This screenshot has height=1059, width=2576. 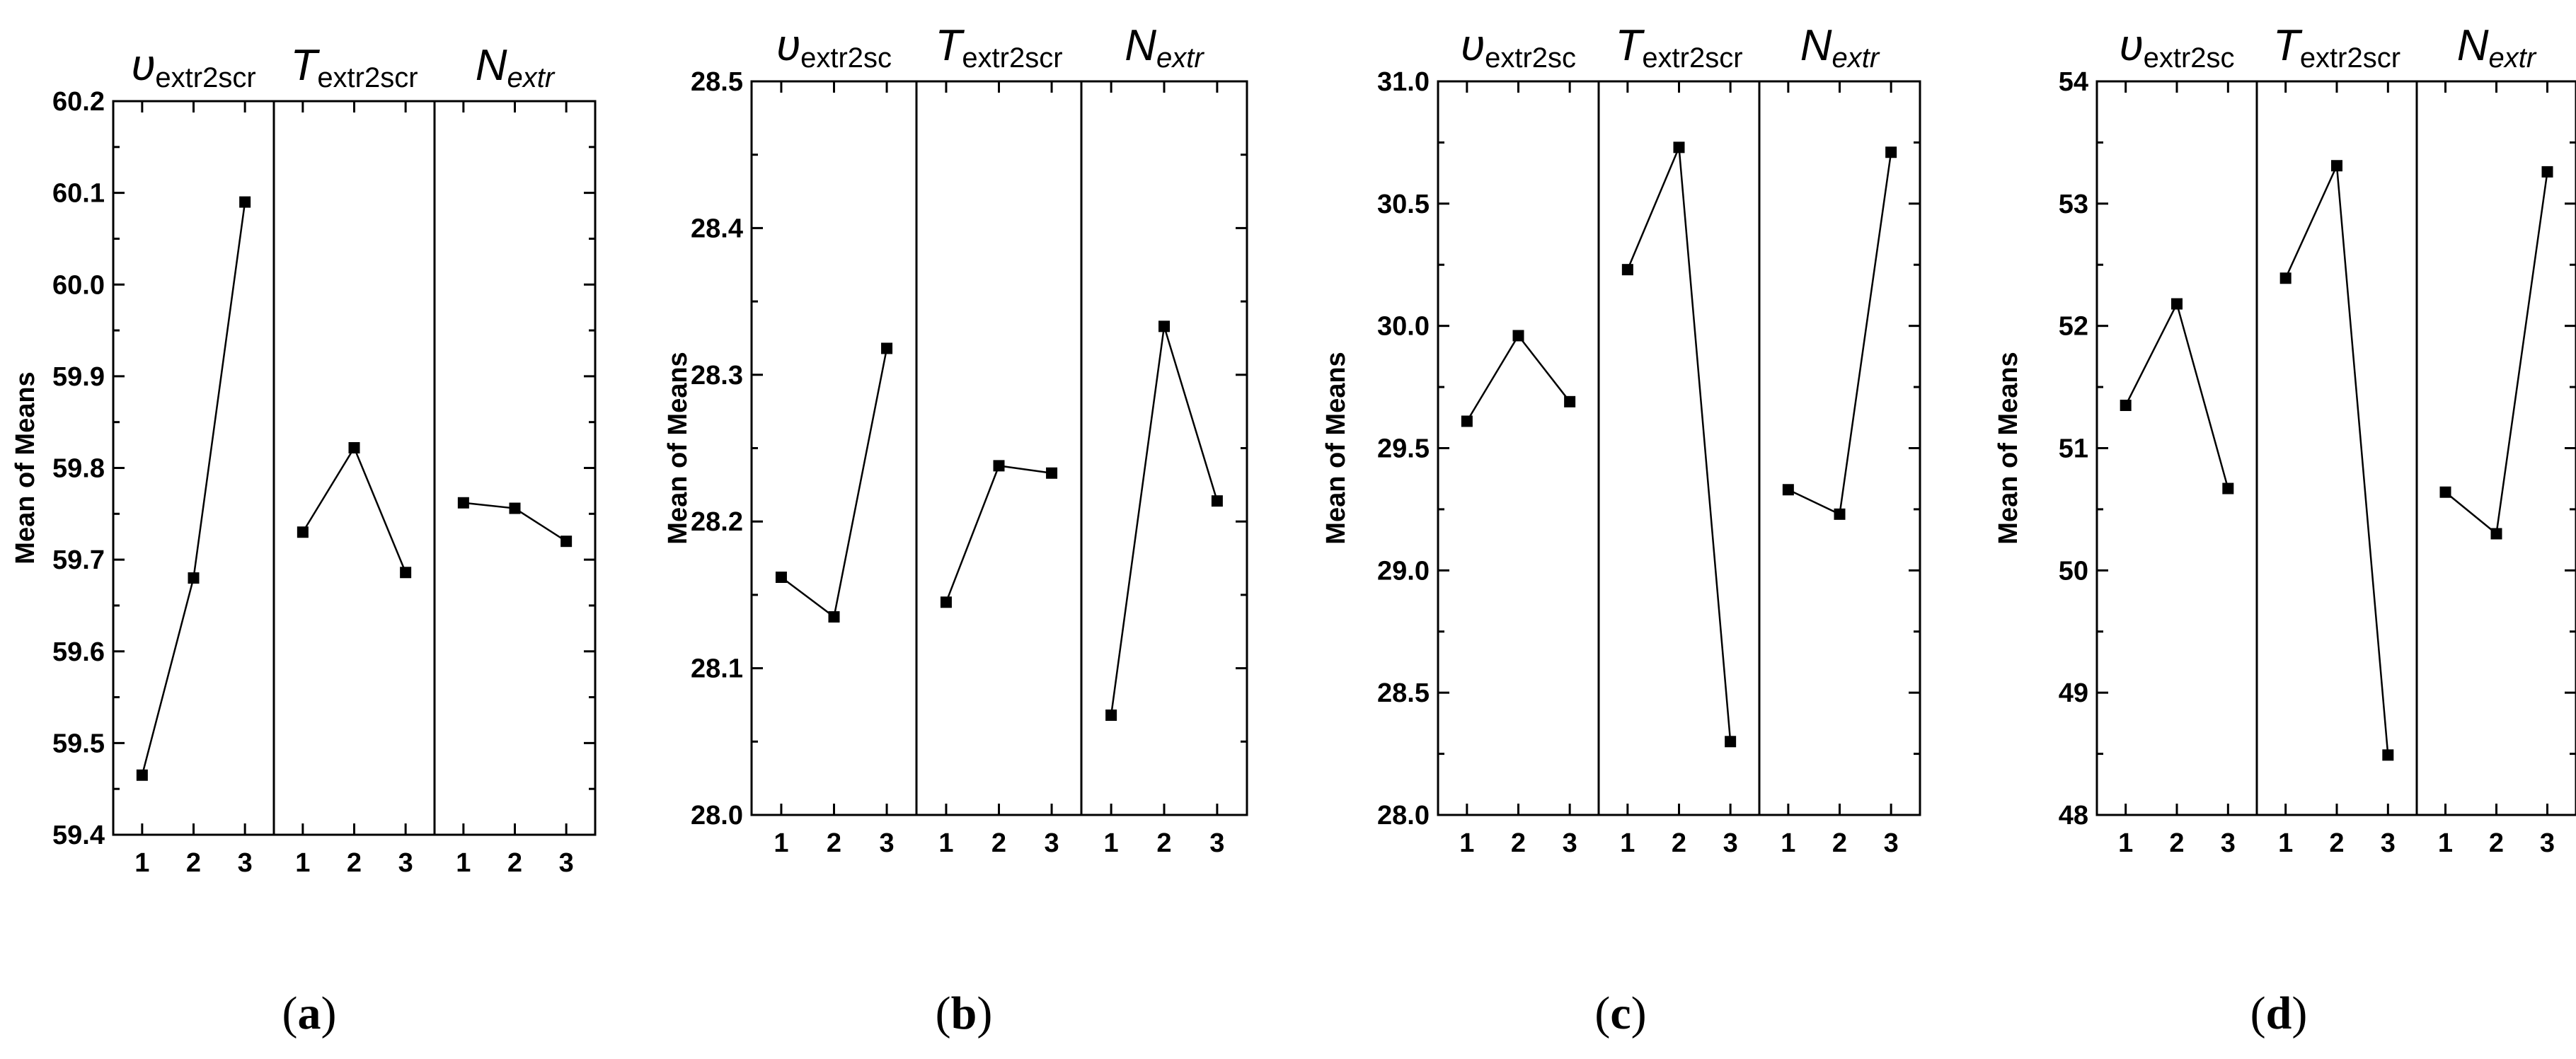 I want to click on y-tick-label: 51, so click(x=2073, y=449).